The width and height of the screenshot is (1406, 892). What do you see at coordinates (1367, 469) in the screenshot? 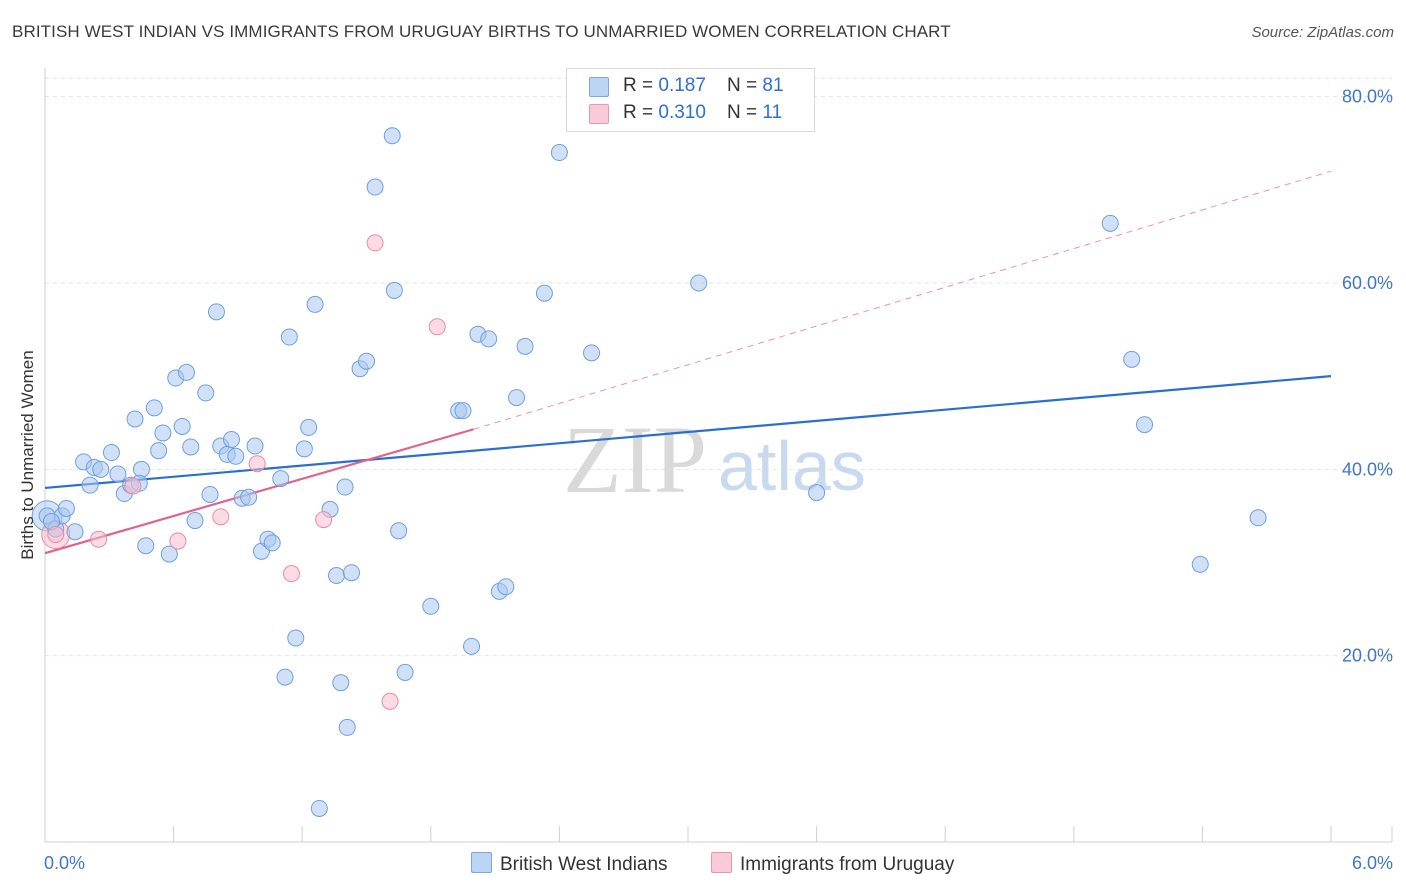
I see `y-tick-label: 40.0%` at bounding box center [1367, 469].